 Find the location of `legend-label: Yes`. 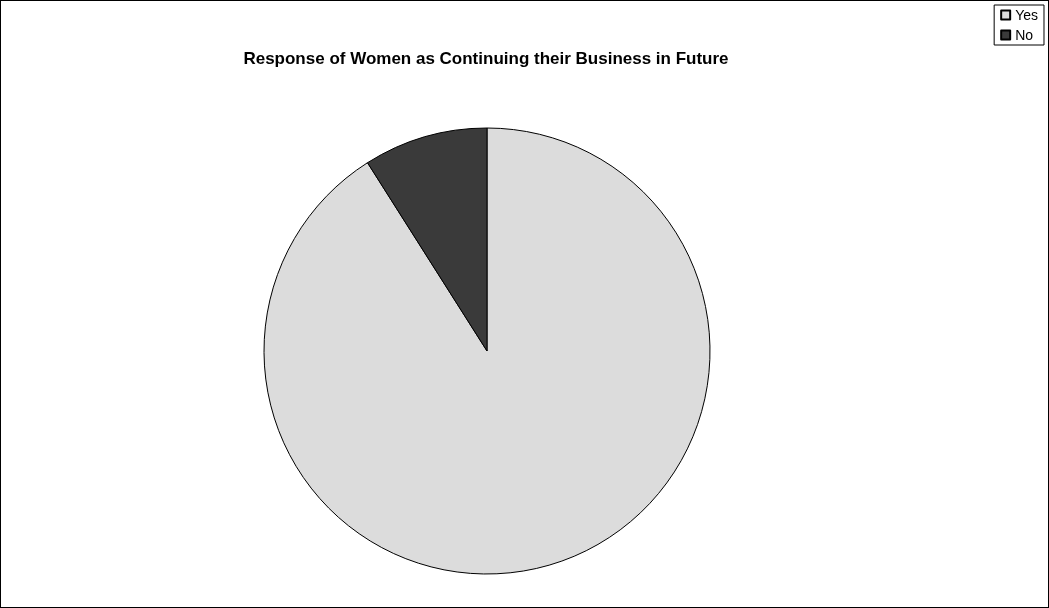

legend-label: Yes is located at coordinates (1026, 15).